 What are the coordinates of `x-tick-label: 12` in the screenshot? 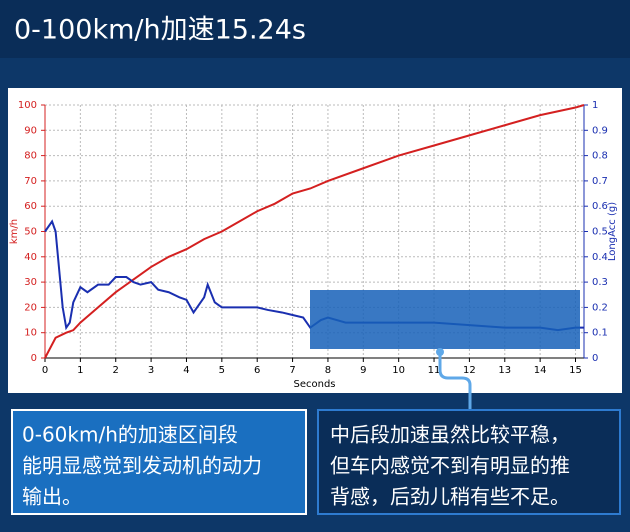 It's located at (469, 370).